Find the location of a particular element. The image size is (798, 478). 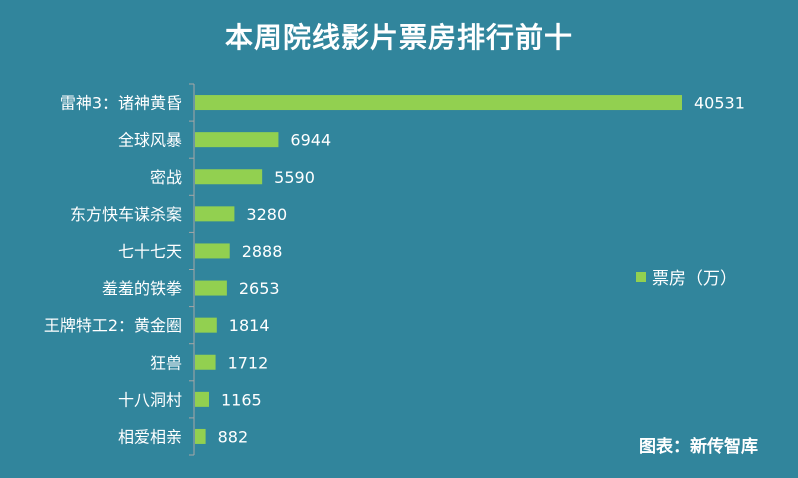

data-label: 882 is located at coordinates (233, 436).